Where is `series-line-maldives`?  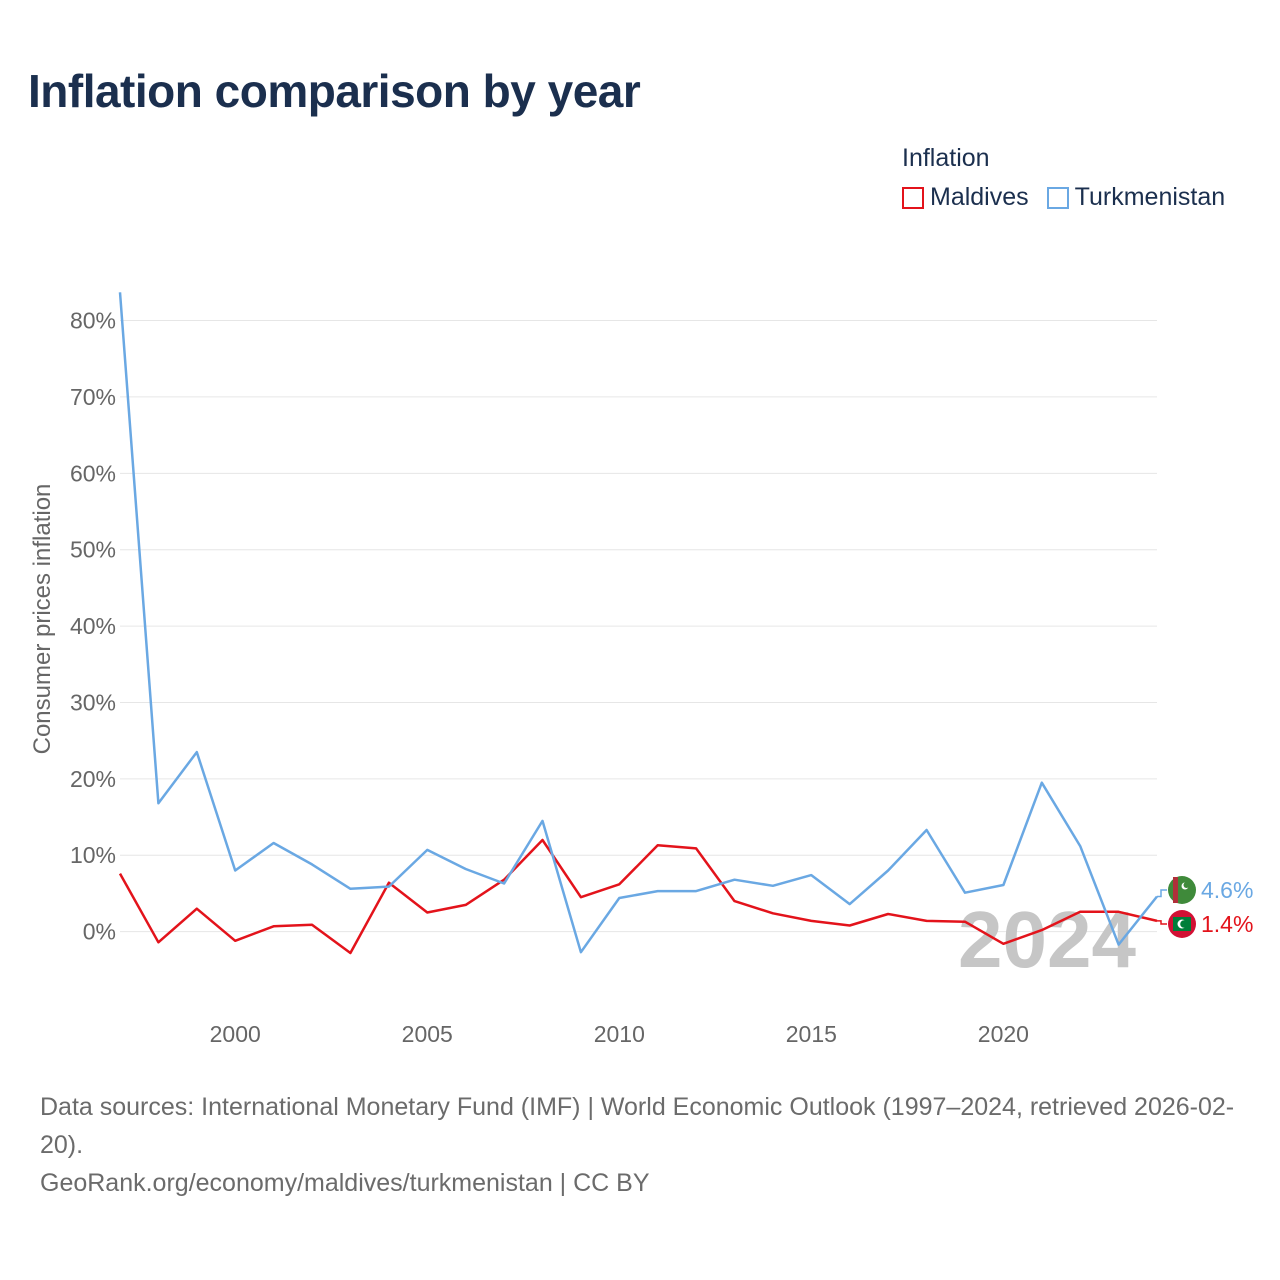 series-line-maldives is located at coordinates (638, 896).